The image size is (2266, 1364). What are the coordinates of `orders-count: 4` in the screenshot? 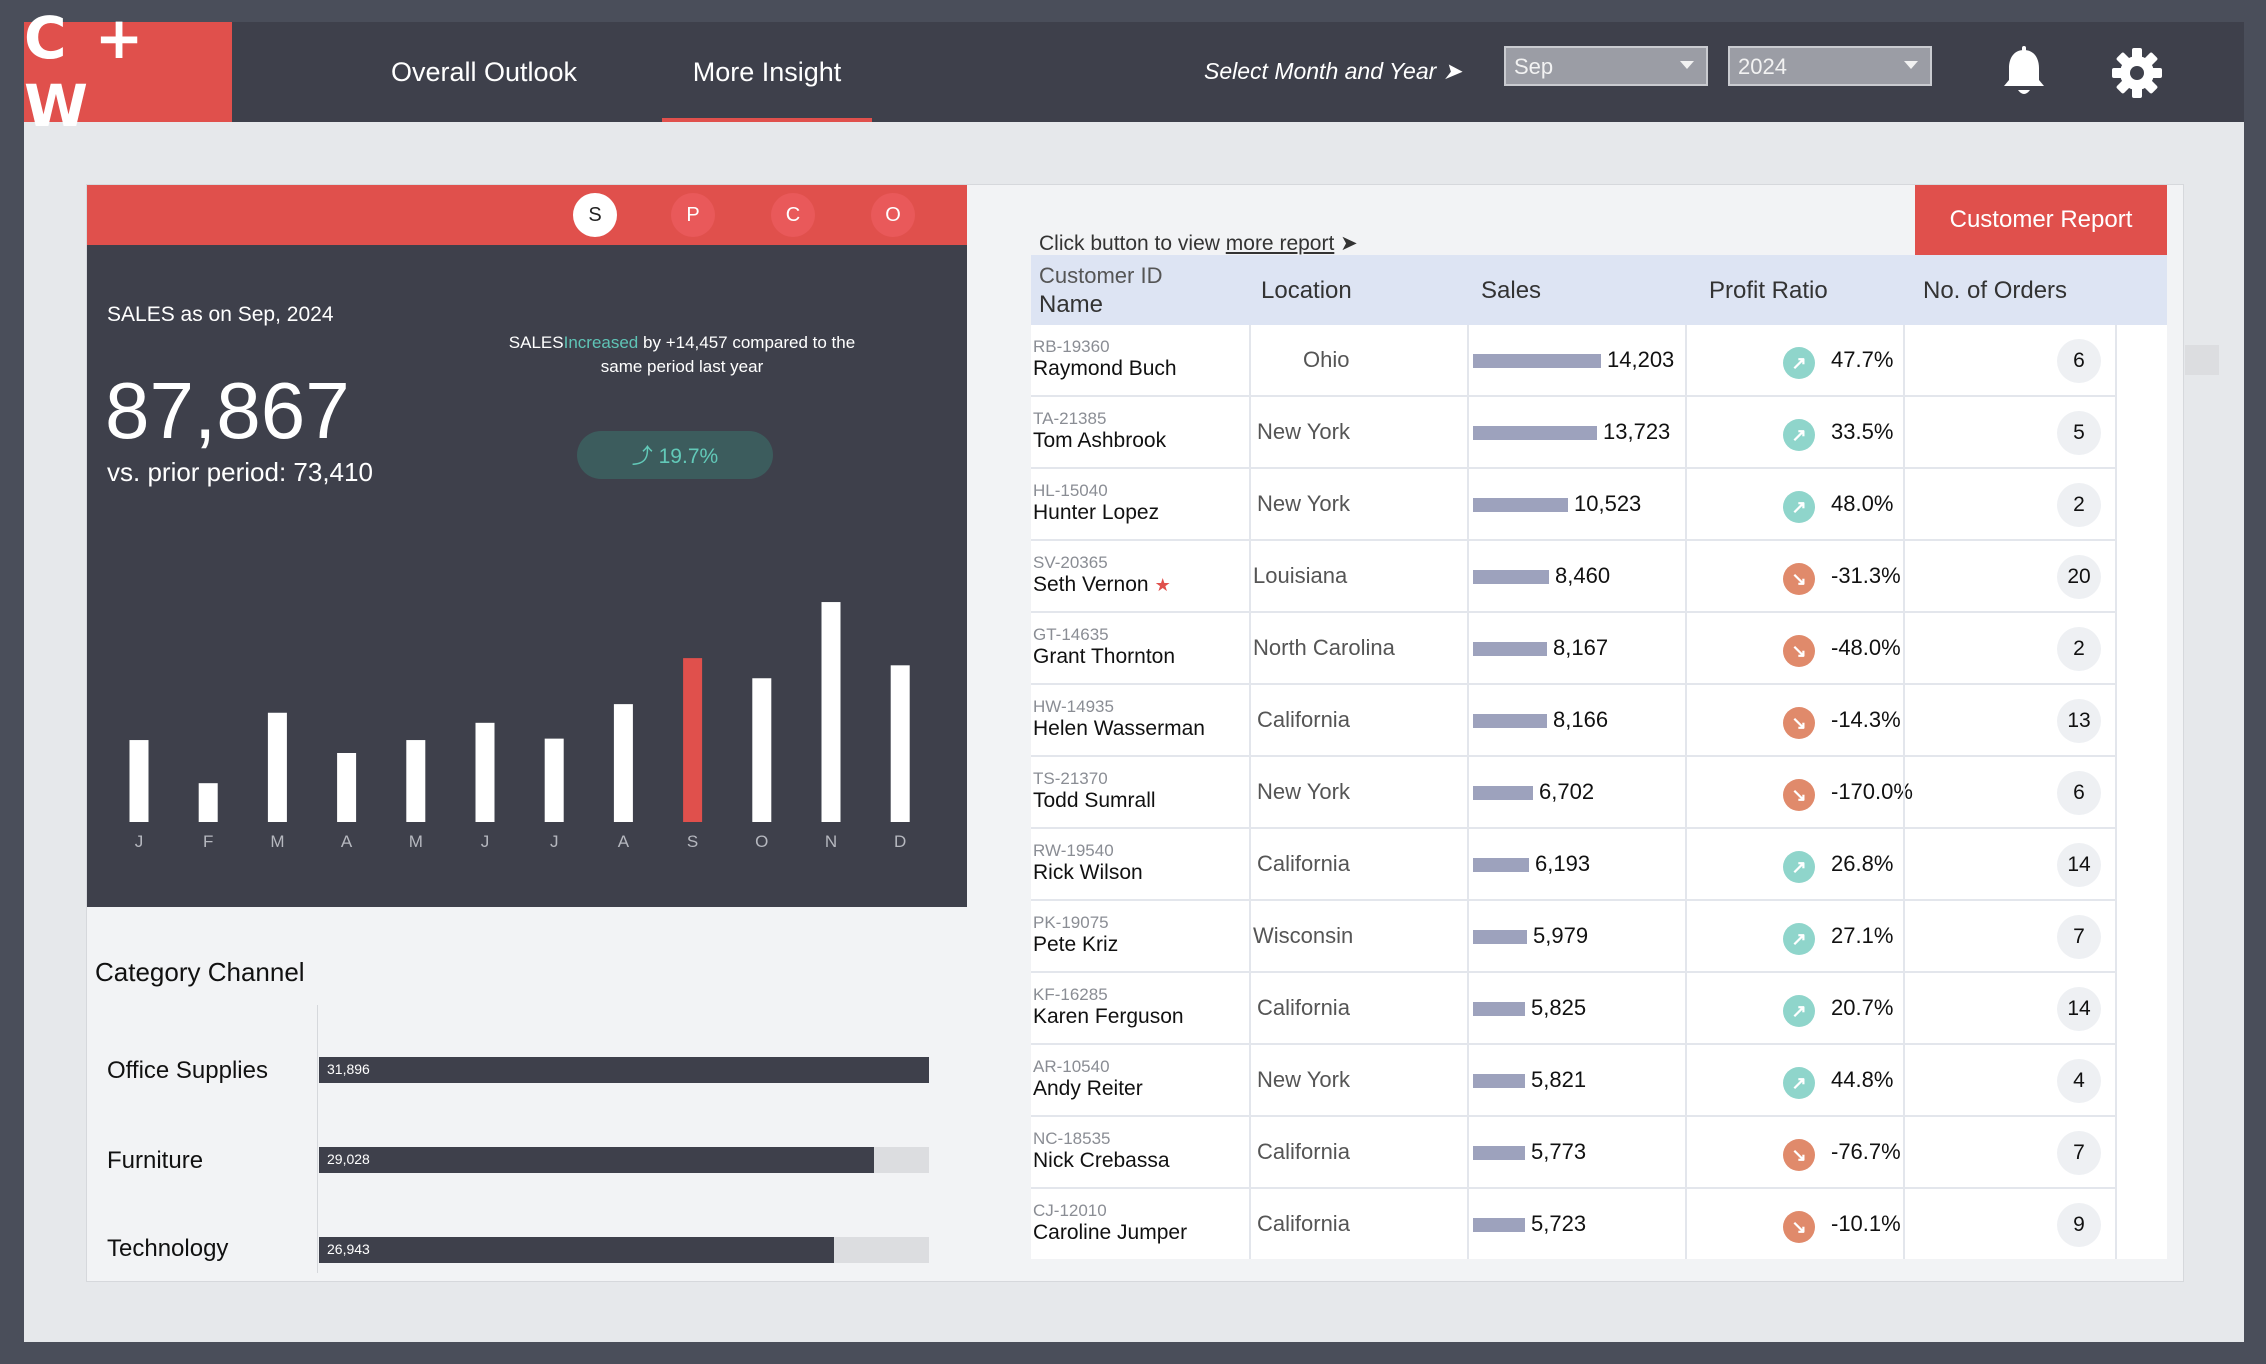 It's located at (2079, 1081).